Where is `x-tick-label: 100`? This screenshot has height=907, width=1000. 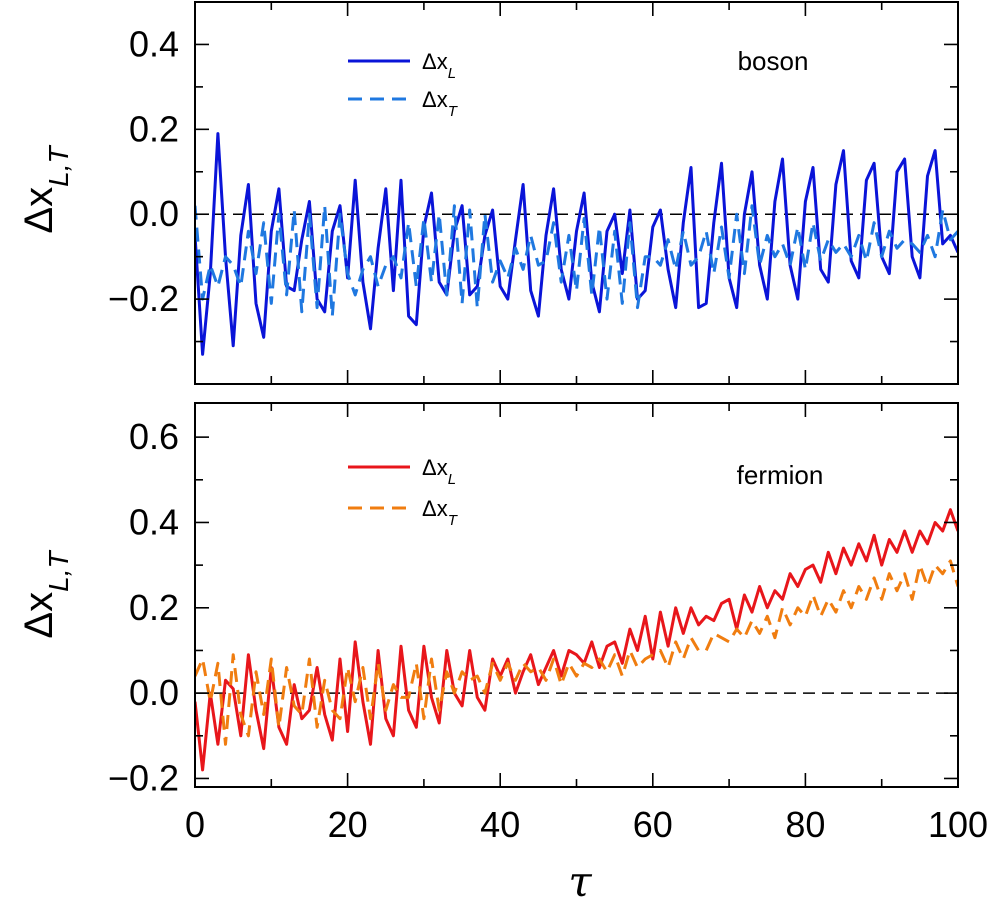
x-tick-label: 100 is located at coordinates (958, 824).